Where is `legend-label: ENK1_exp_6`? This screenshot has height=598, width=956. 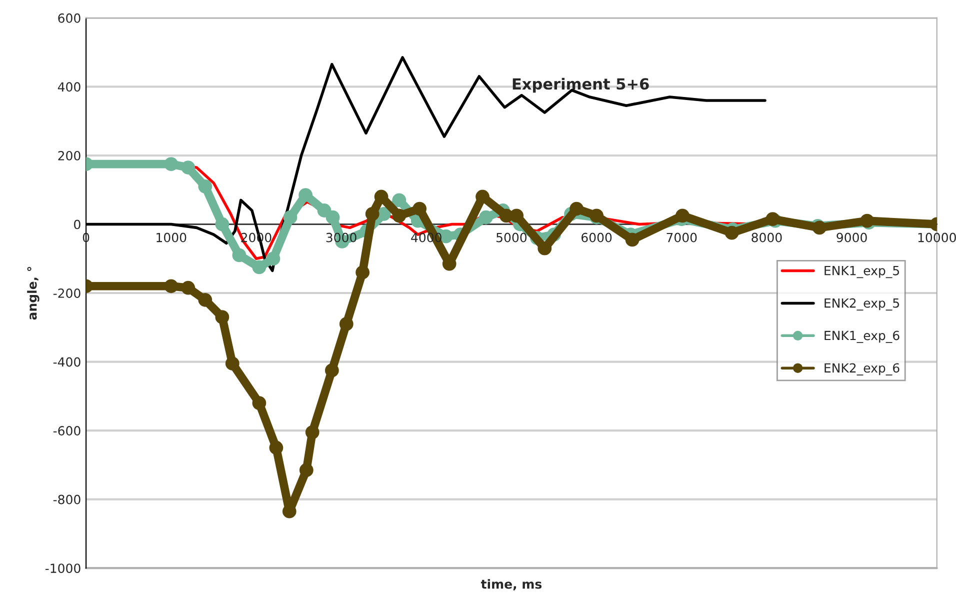
legend-label: ENK1_exp_6 is located at coordinates (862, 336).